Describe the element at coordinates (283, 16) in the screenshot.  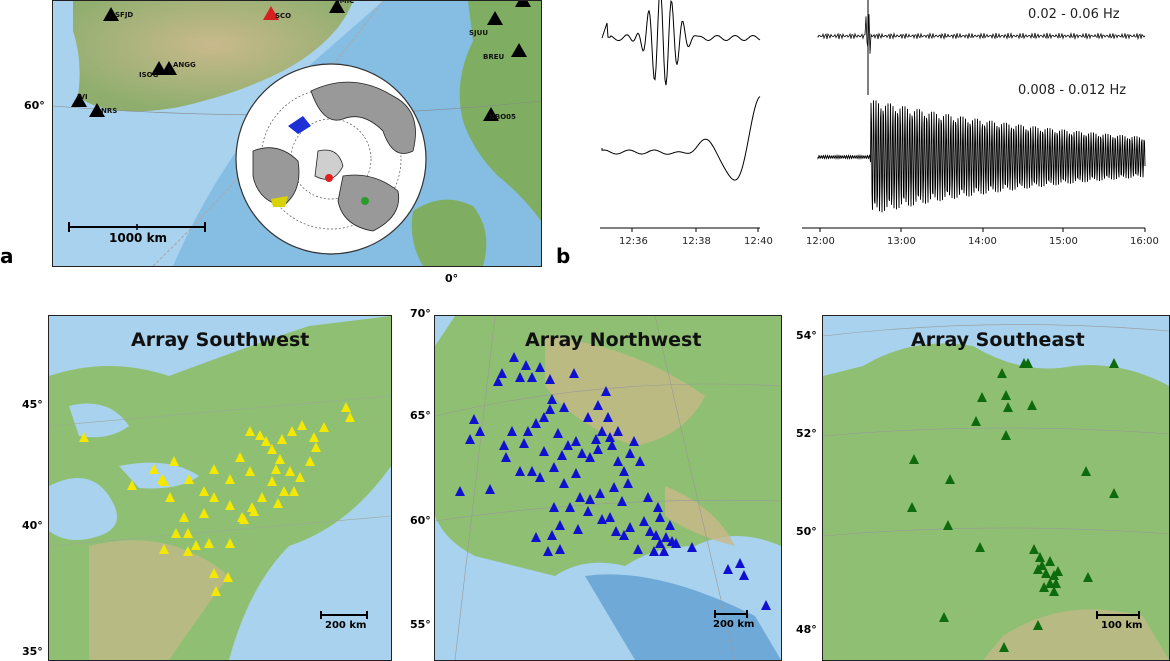
I see `station-label-sco: SCO` at that location.